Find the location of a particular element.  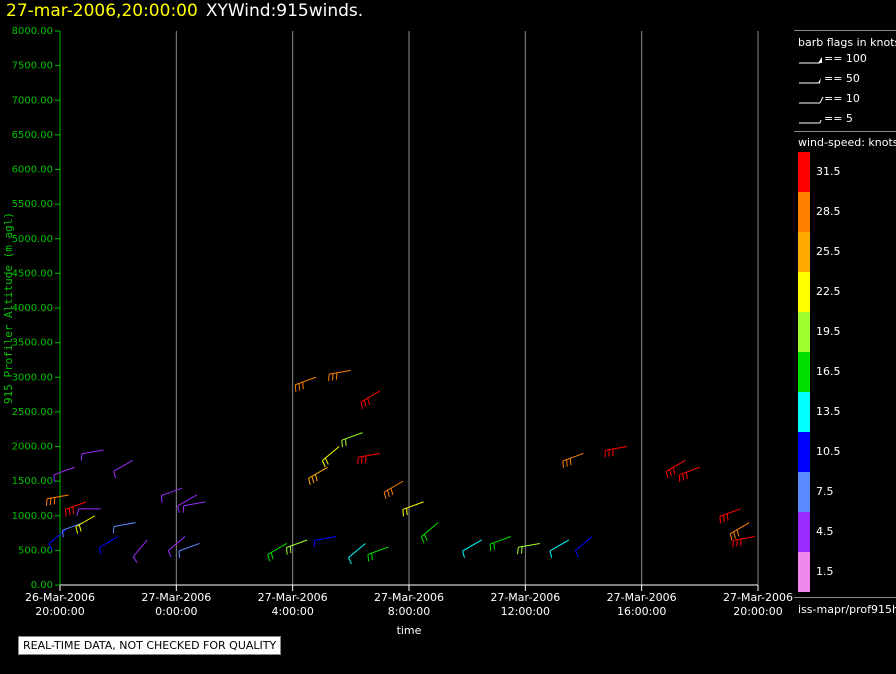

colorbar-label: 4.5 is located at coordinates (825, 531).